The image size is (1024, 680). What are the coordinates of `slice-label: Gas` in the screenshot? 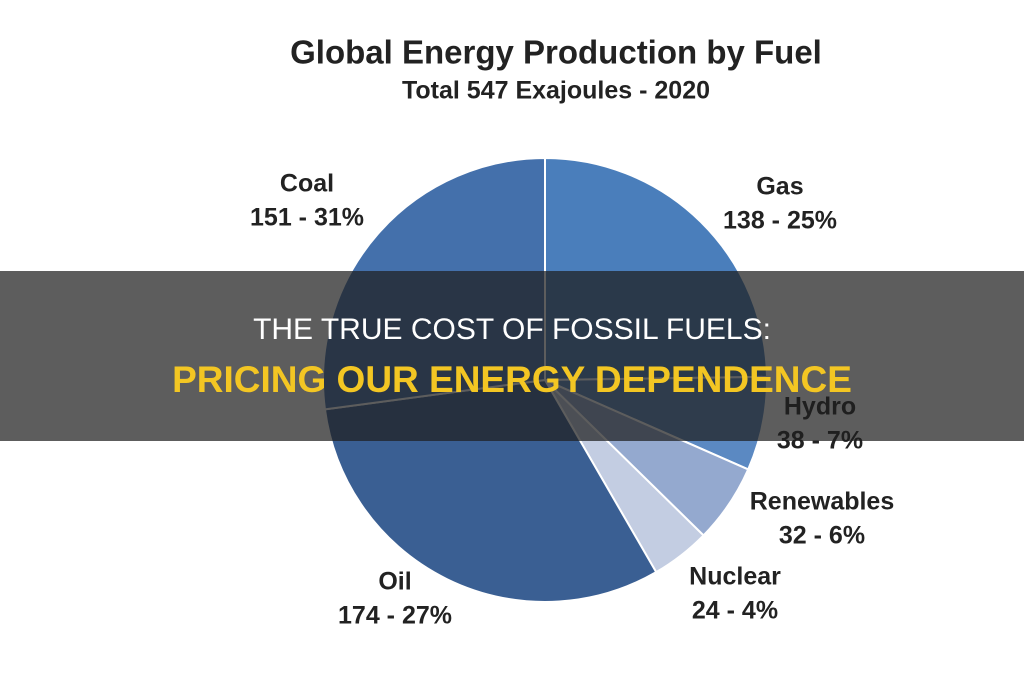 It's located at (779, 187).